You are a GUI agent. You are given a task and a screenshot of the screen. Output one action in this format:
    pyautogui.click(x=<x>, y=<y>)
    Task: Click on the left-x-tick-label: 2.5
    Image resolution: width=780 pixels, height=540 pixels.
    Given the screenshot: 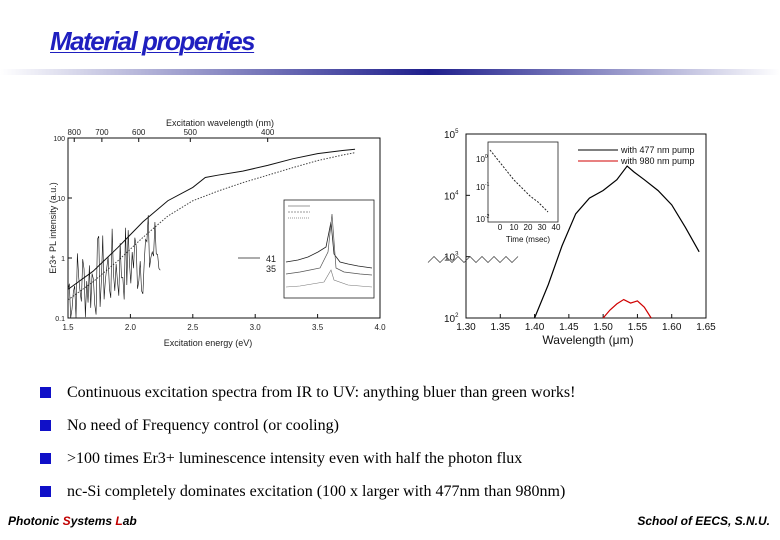 What is the action you would take?
    pyautogui.click(x=193, y=327)
    